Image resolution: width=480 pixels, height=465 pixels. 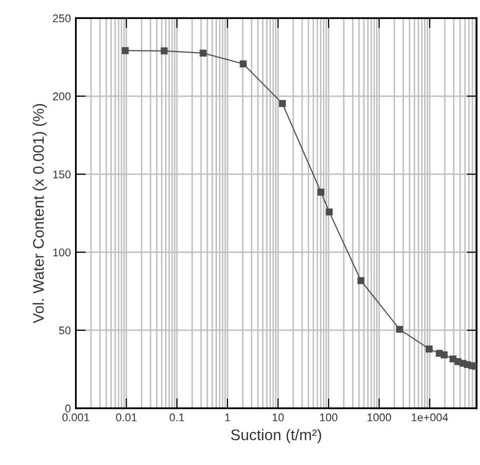 What do you see at coordinates (329, 417) in the screenshot?
I see `x-tick-label: 100` at bounding box center [329, 417].